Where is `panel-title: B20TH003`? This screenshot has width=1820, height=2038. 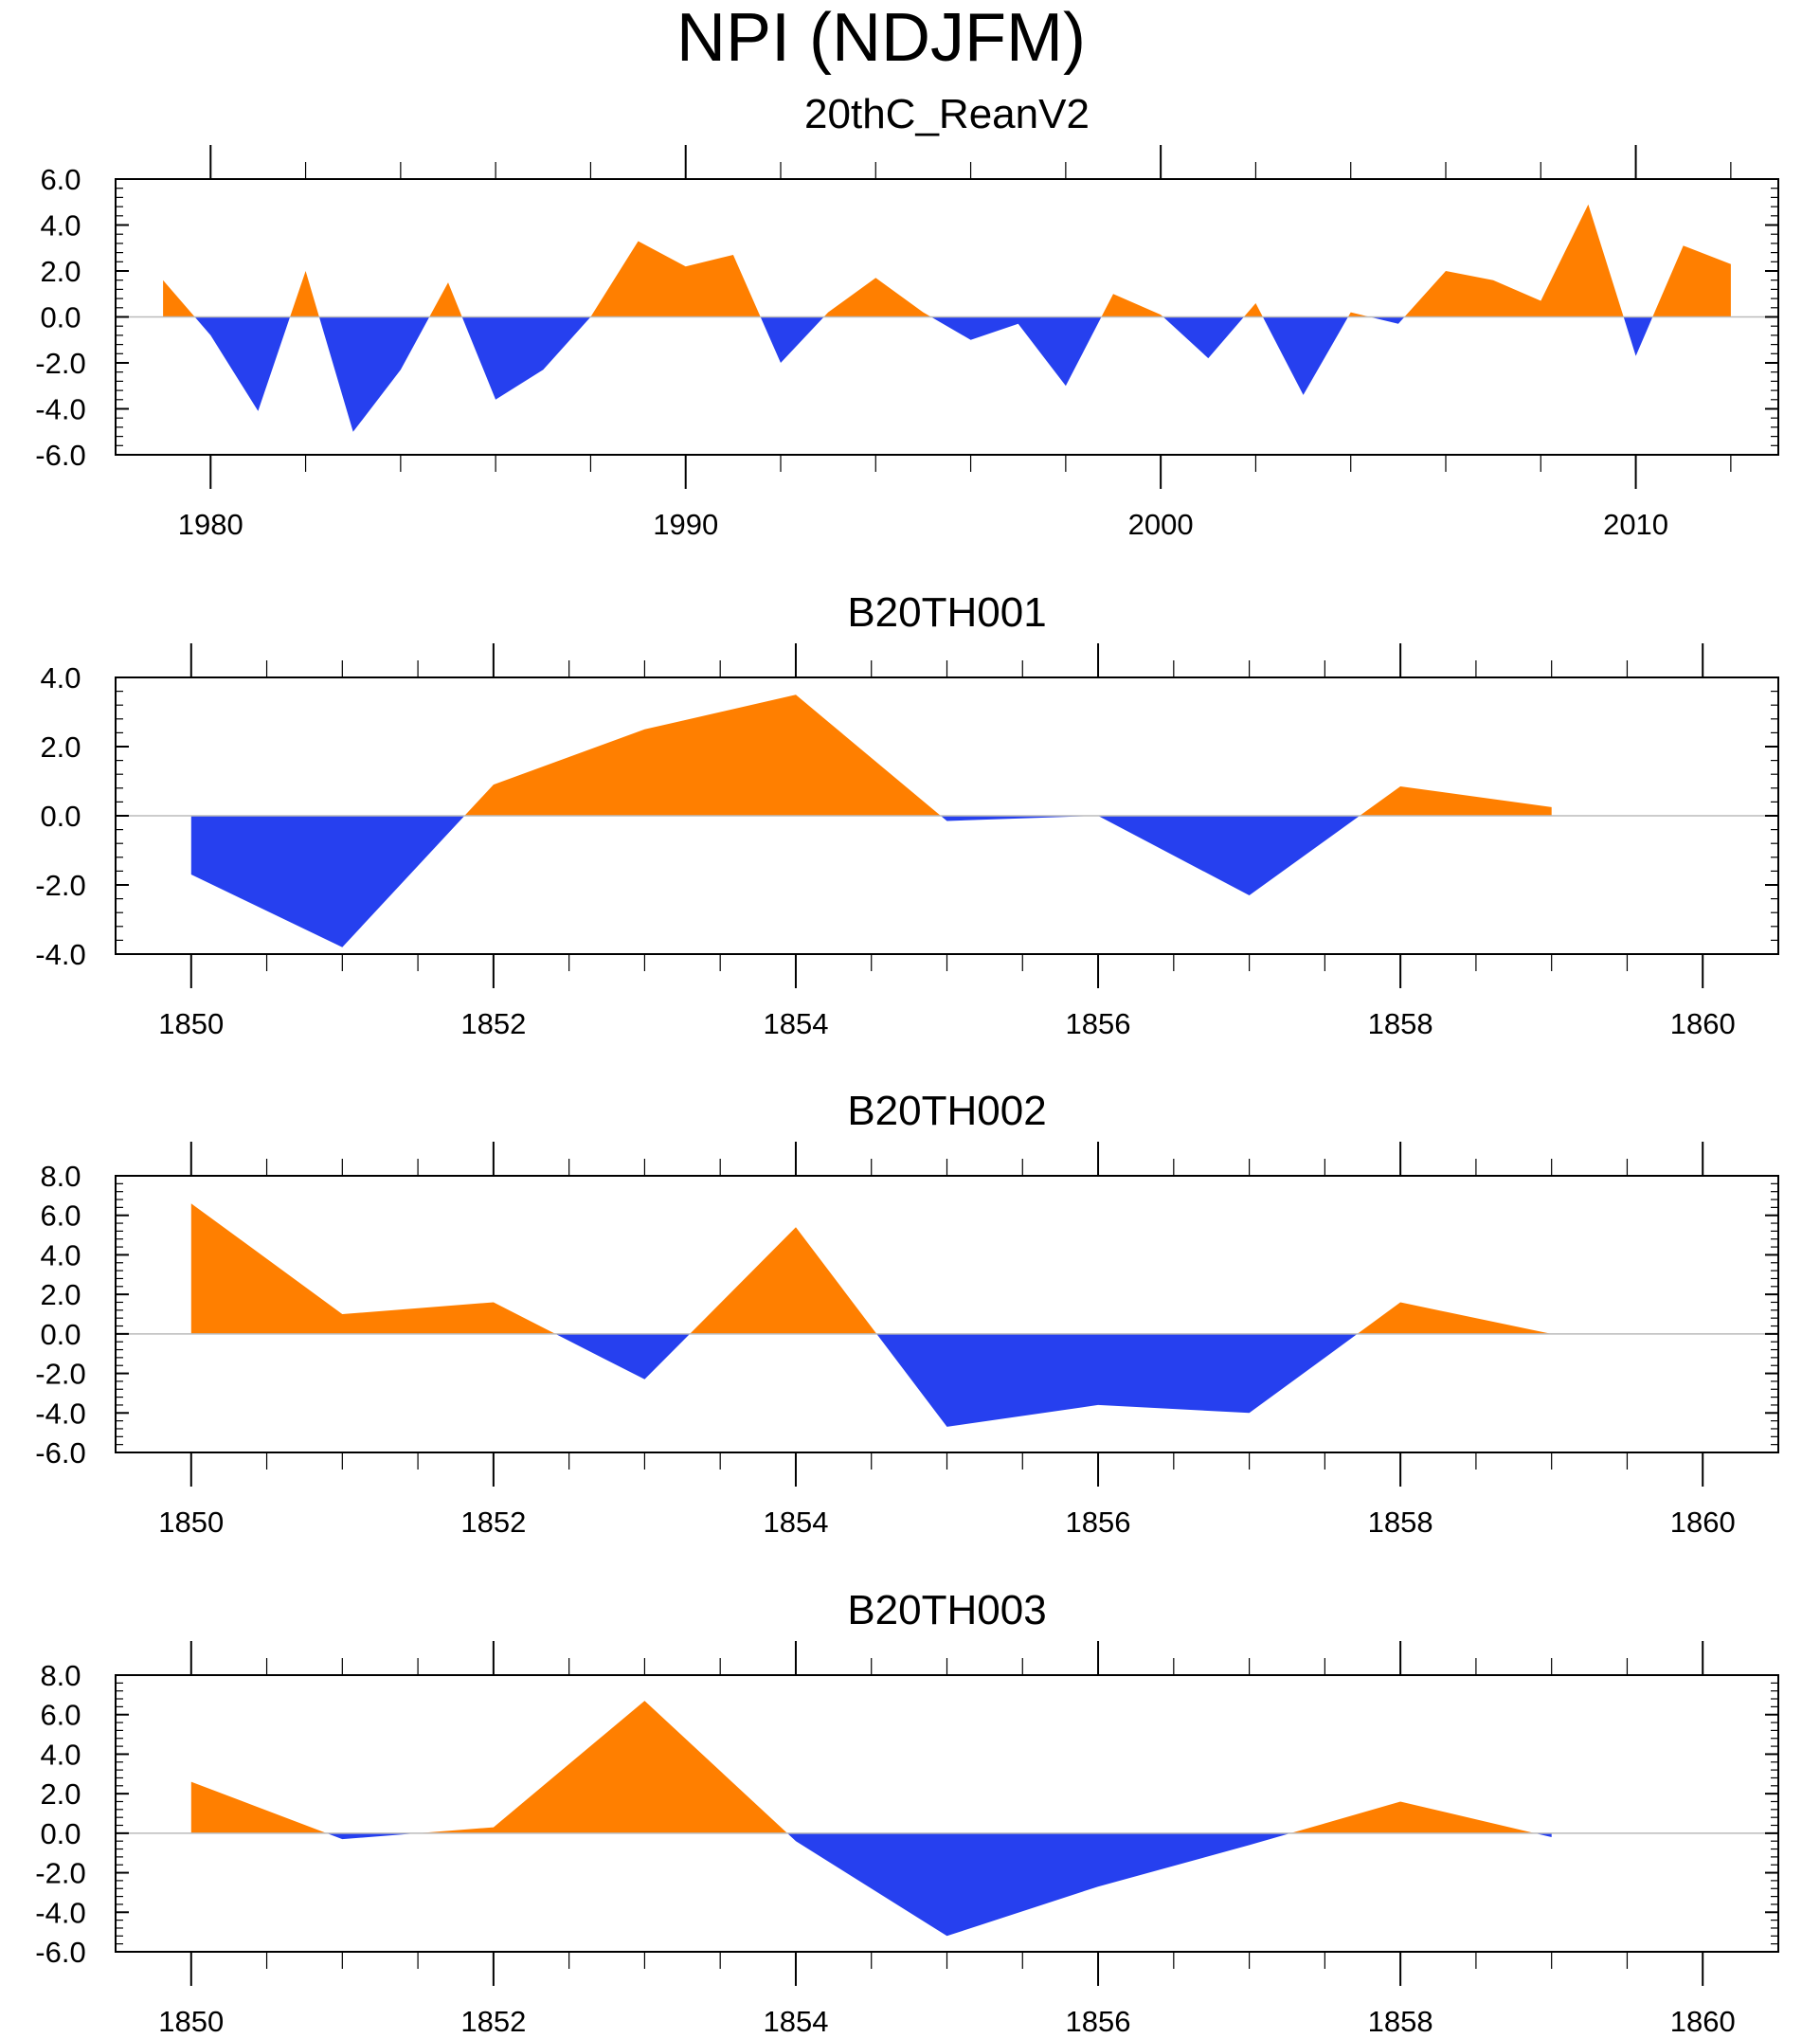
panel-title: B20TH003 is located at coordinates (946, 1610).